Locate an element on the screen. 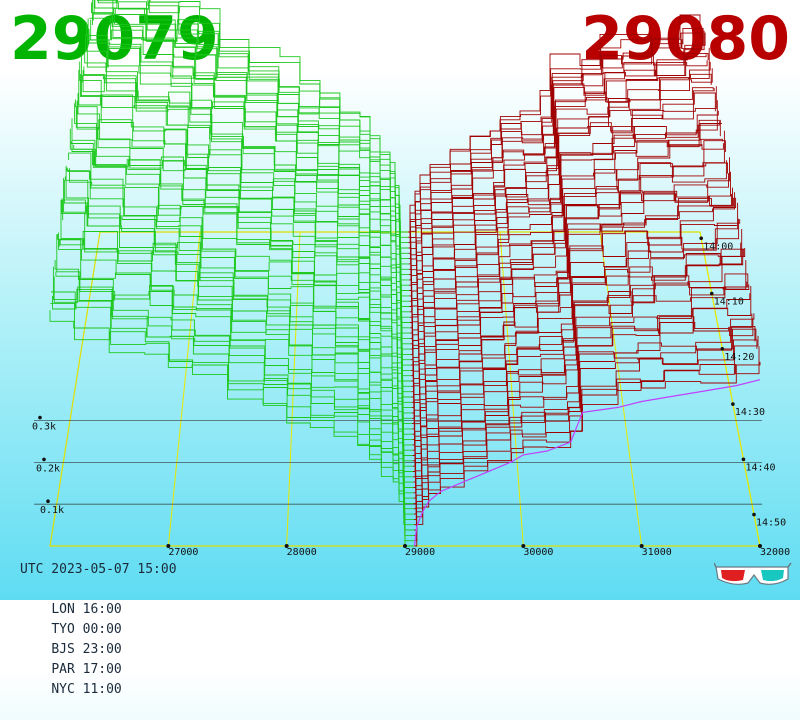 The width and height of the screenshot is (800, 720). time-tick-label: 14:10 is located at coordinates (729, 302).